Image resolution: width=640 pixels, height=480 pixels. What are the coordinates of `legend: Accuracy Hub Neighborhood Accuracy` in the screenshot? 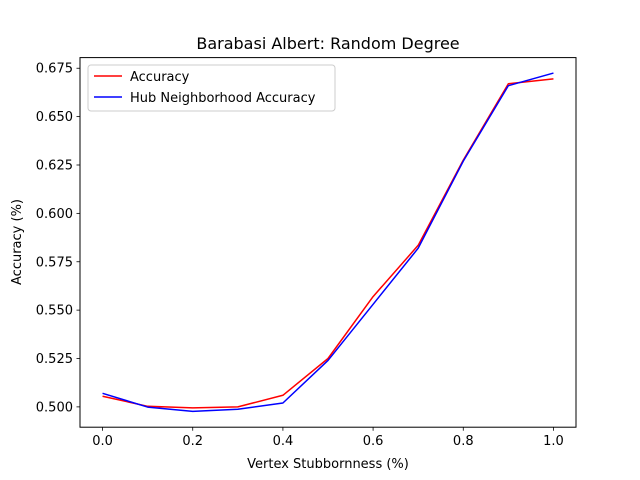 It's located at (211, 88).